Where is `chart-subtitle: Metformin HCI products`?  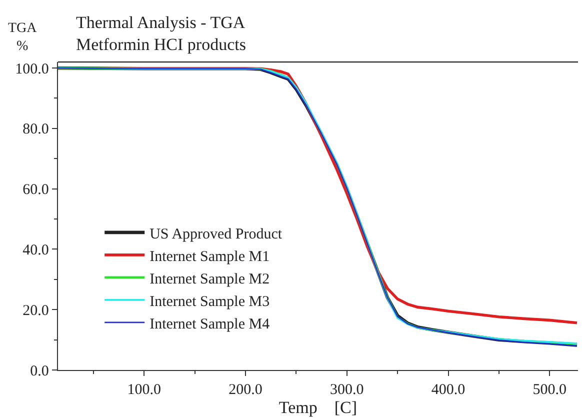
chart-subtitle: Metformin HCI products is located at coordinates (161, 44).